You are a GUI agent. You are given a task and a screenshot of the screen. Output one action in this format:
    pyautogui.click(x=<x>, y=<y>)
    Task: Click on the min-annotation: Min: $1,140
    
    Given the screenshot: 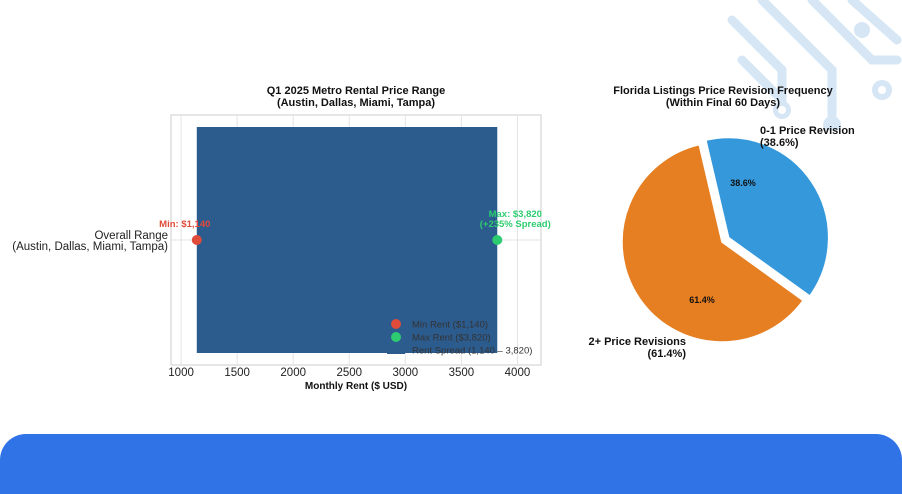 What is the action you would take?
    pyautogui.click(x=184, y=224)
    